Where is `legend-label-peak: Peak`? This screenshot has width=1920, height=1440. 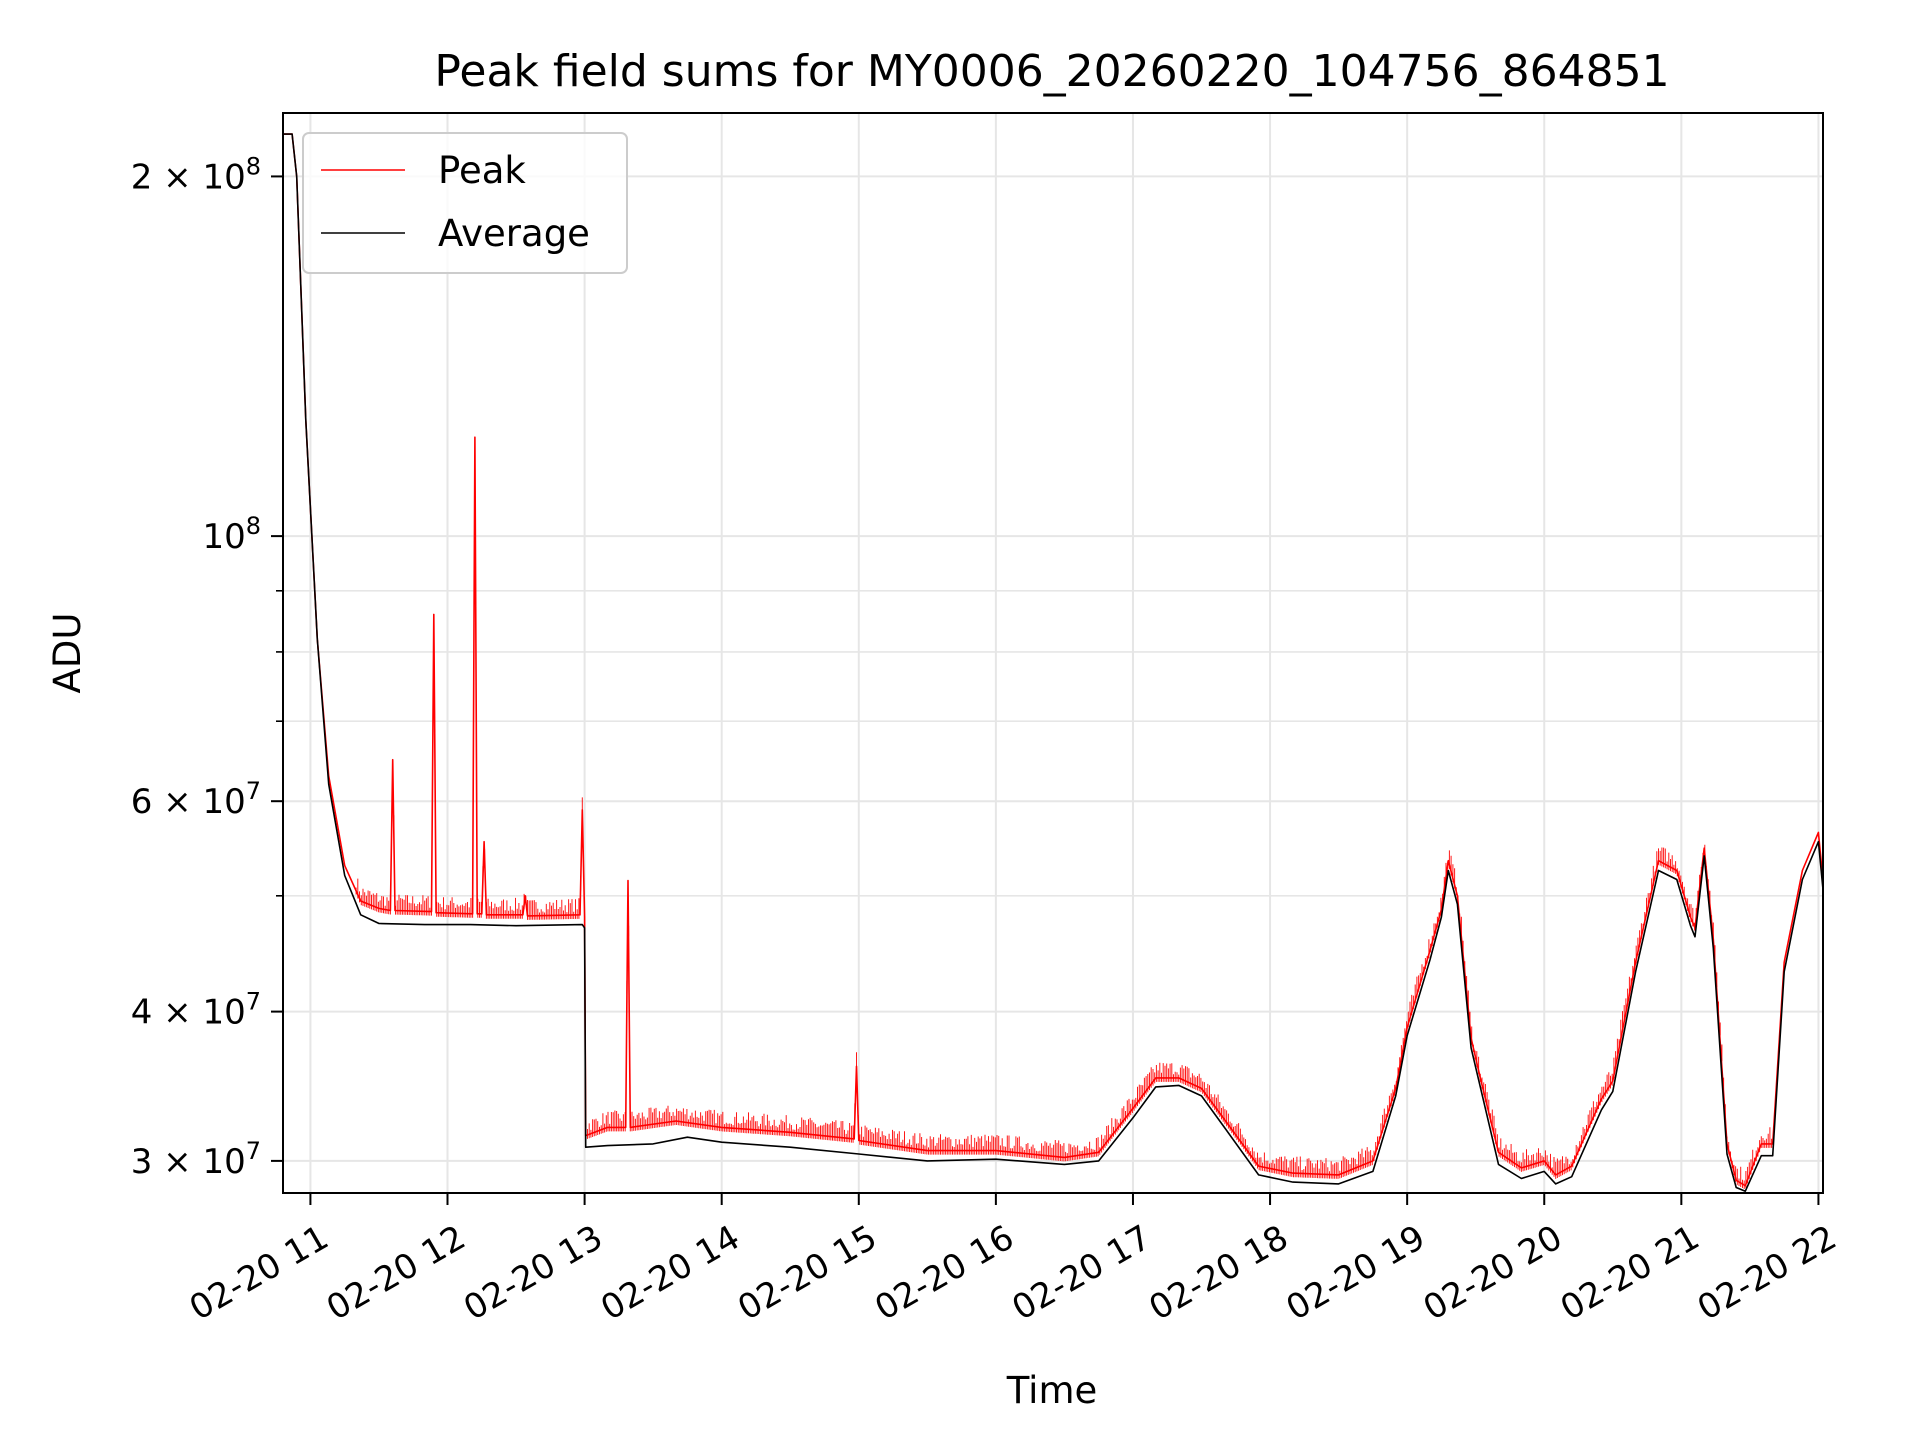
legend-label-peak: Peak is located at coordinates (482, 170).